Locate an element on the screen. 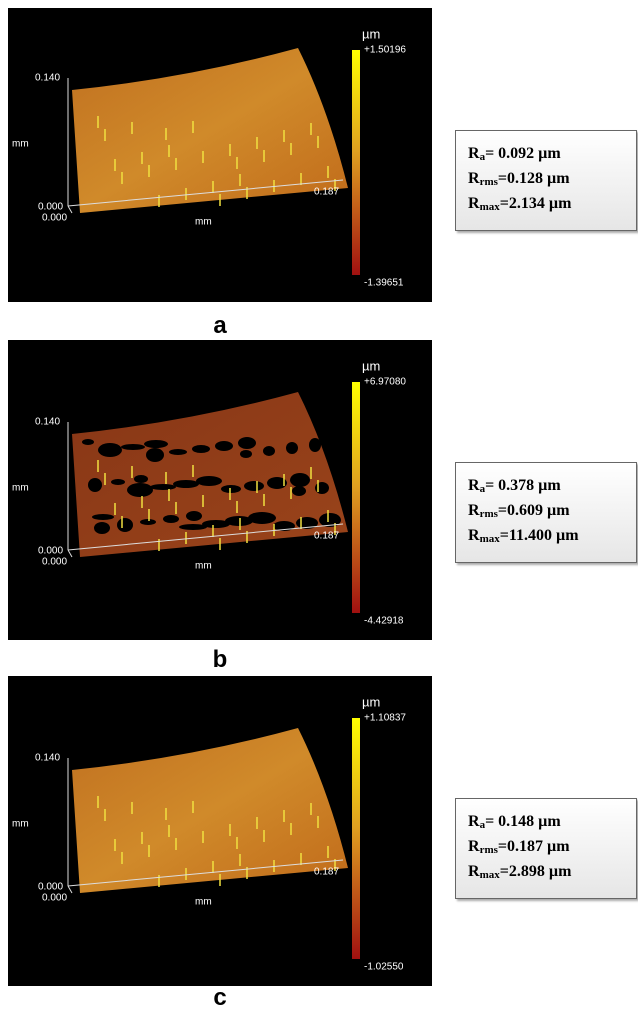 This screenshot has height=1015, width=638. roughness-box: Ra= 0.378 µm Rrms=0.609 µm Rmax=11.400 µm is located at coordinates (546, 512).